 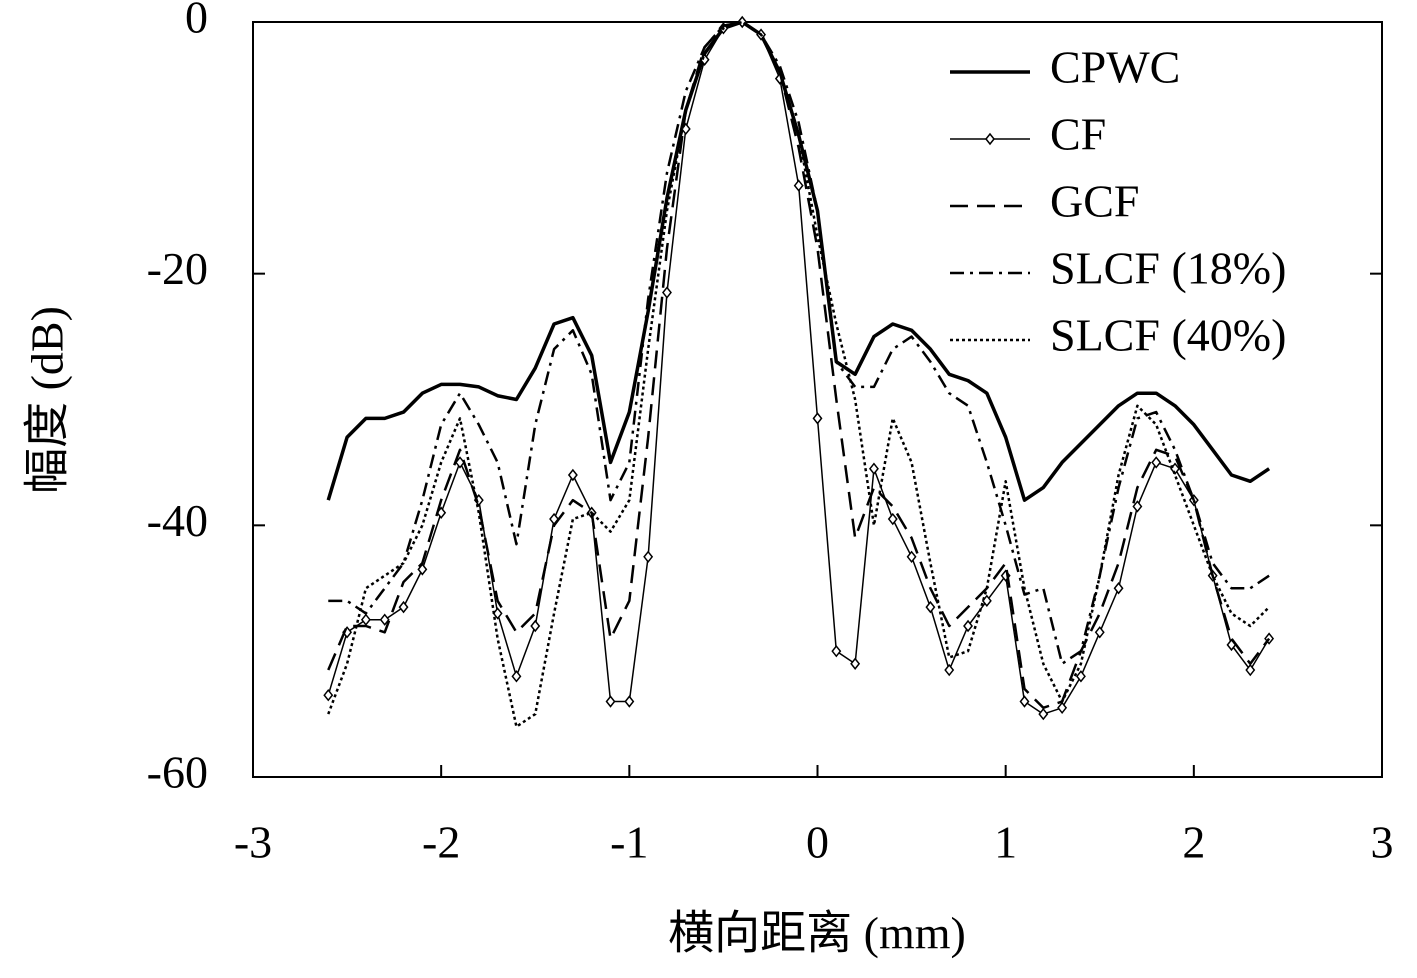 I want to click on legend-label: CF, so click(x=1078, y=134).